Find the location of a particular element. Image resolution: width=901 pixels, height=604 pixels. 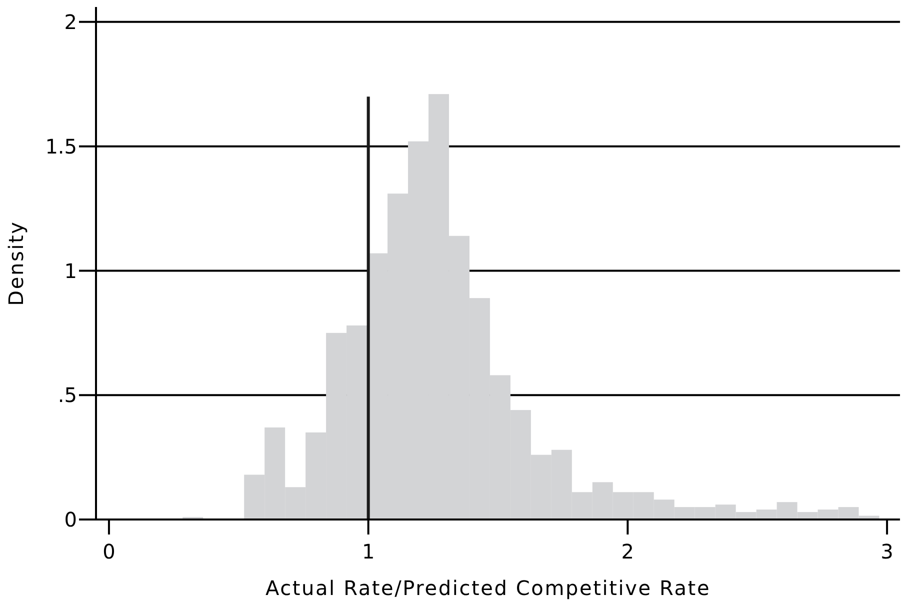

y-tick-label: 1 is located at coordinates (70, 270).